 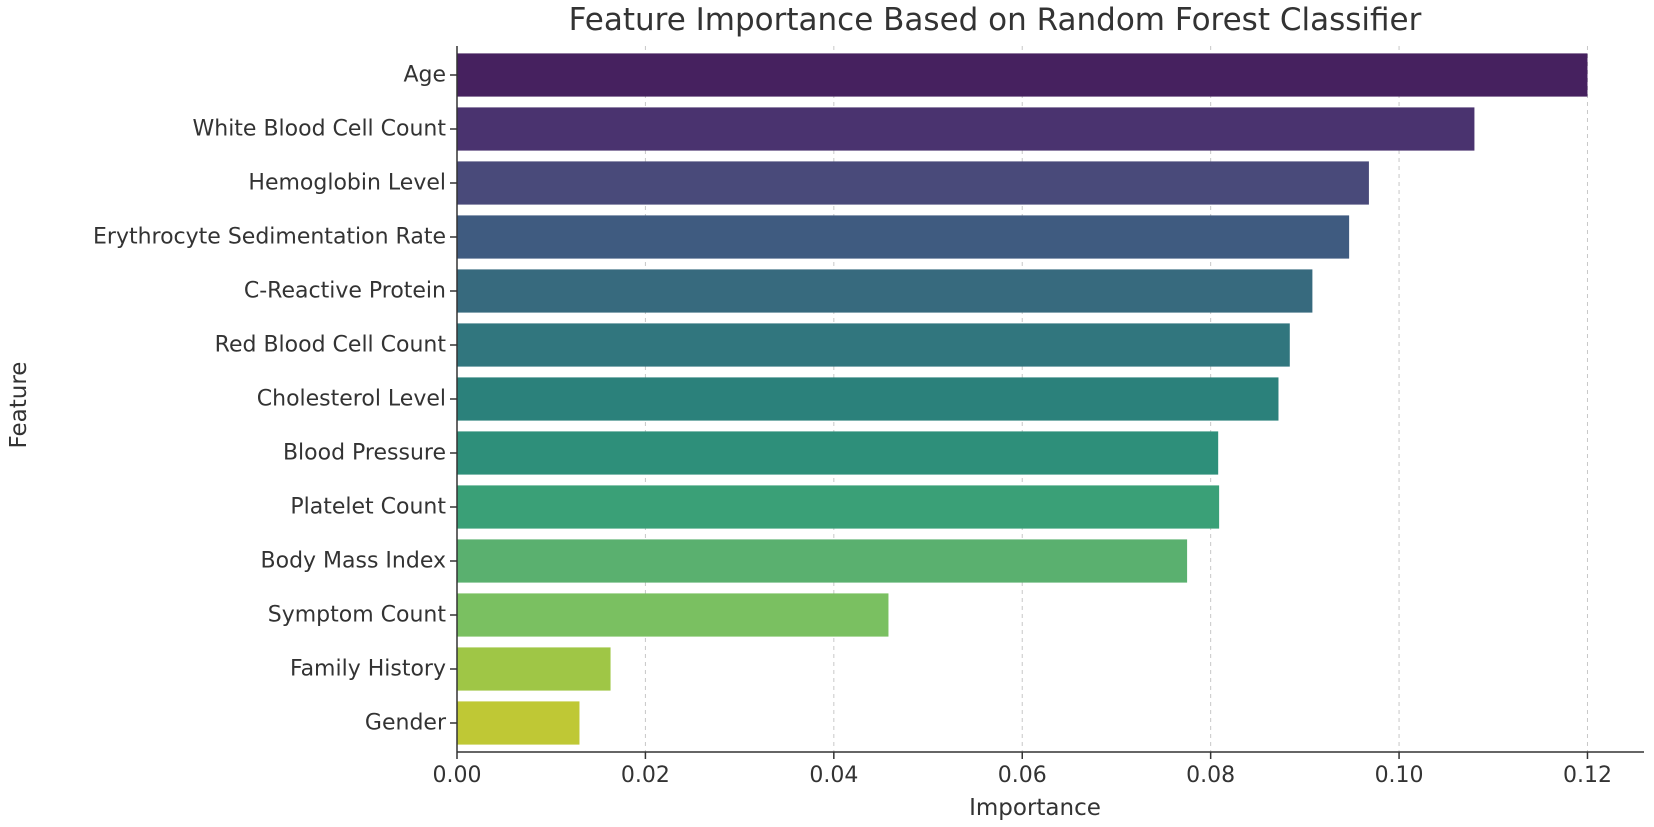 I want to click on x-tick-labels: 0.00 0.02 0.04 0.06 0.08 0.10 0.12, so click(x=1022, y=770).